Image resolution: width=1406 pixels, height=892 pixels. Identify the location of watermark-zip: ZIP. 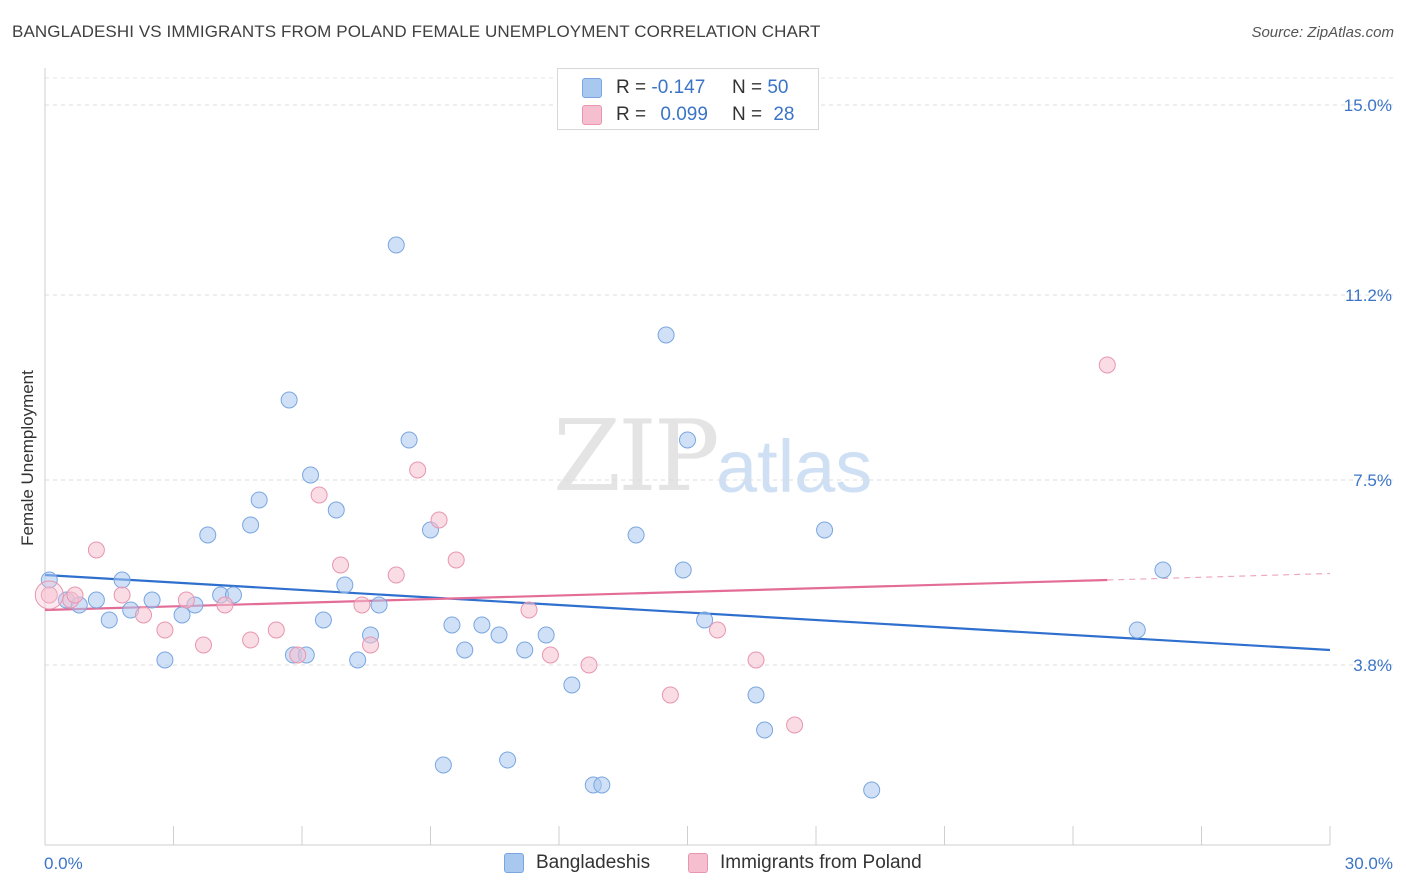
(636, 457).